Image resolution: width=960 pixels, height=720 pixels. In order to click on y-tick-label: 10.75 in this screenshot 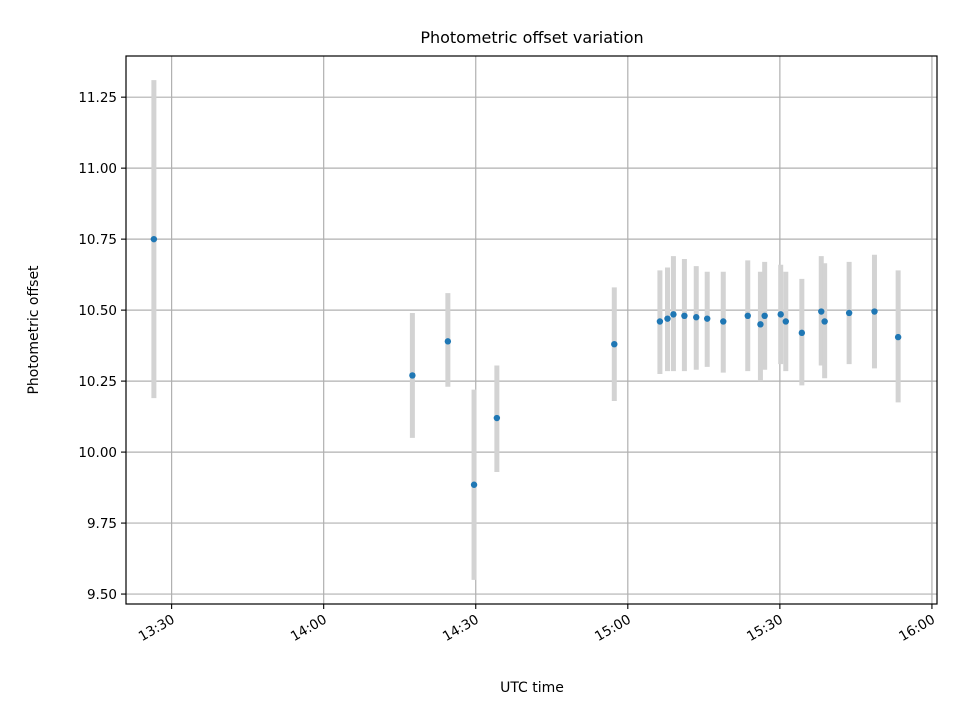, I will do `click(97, 240)`.